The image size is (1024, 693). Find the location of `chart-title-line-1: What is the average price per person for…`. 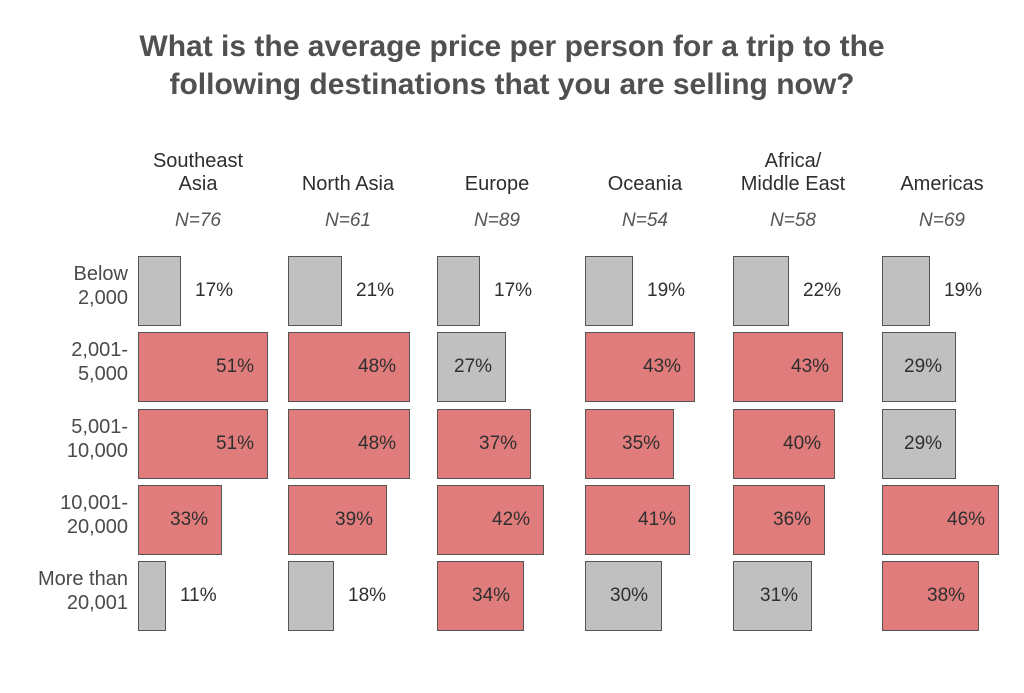

chart-title-line-1: What is the average price per person for… is located at coordinates (512, 46).